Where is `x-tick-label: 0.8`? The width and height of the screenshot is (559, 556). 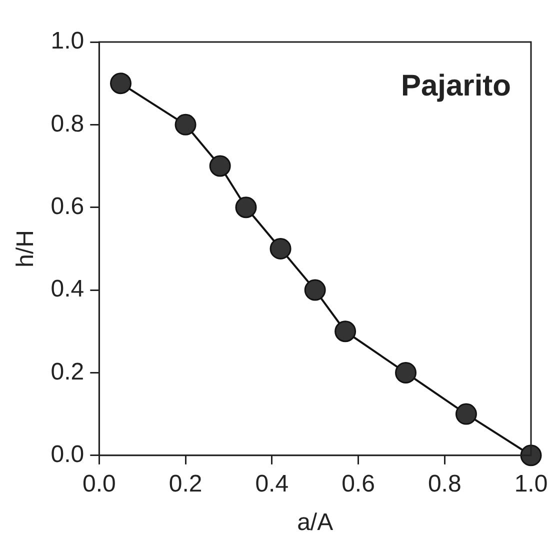
x-tick-label: 0.8 is located at coordinates (445, 484).